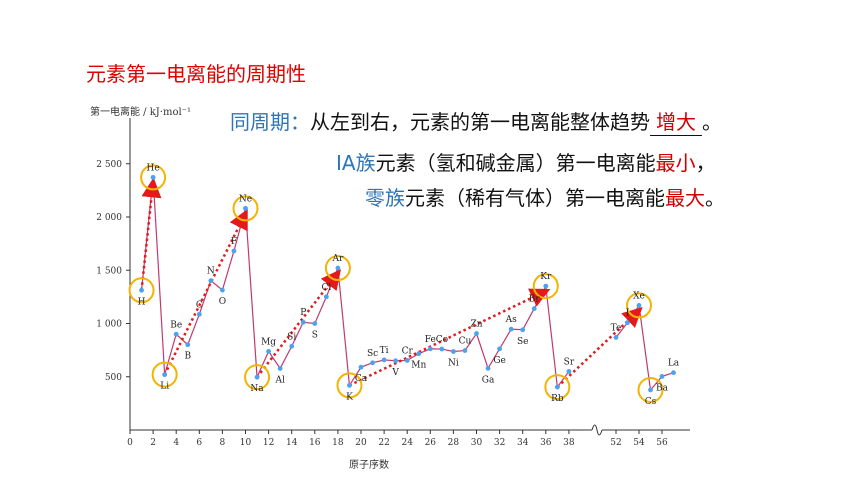  I want to click on point-label: Al, so click(279, 380).